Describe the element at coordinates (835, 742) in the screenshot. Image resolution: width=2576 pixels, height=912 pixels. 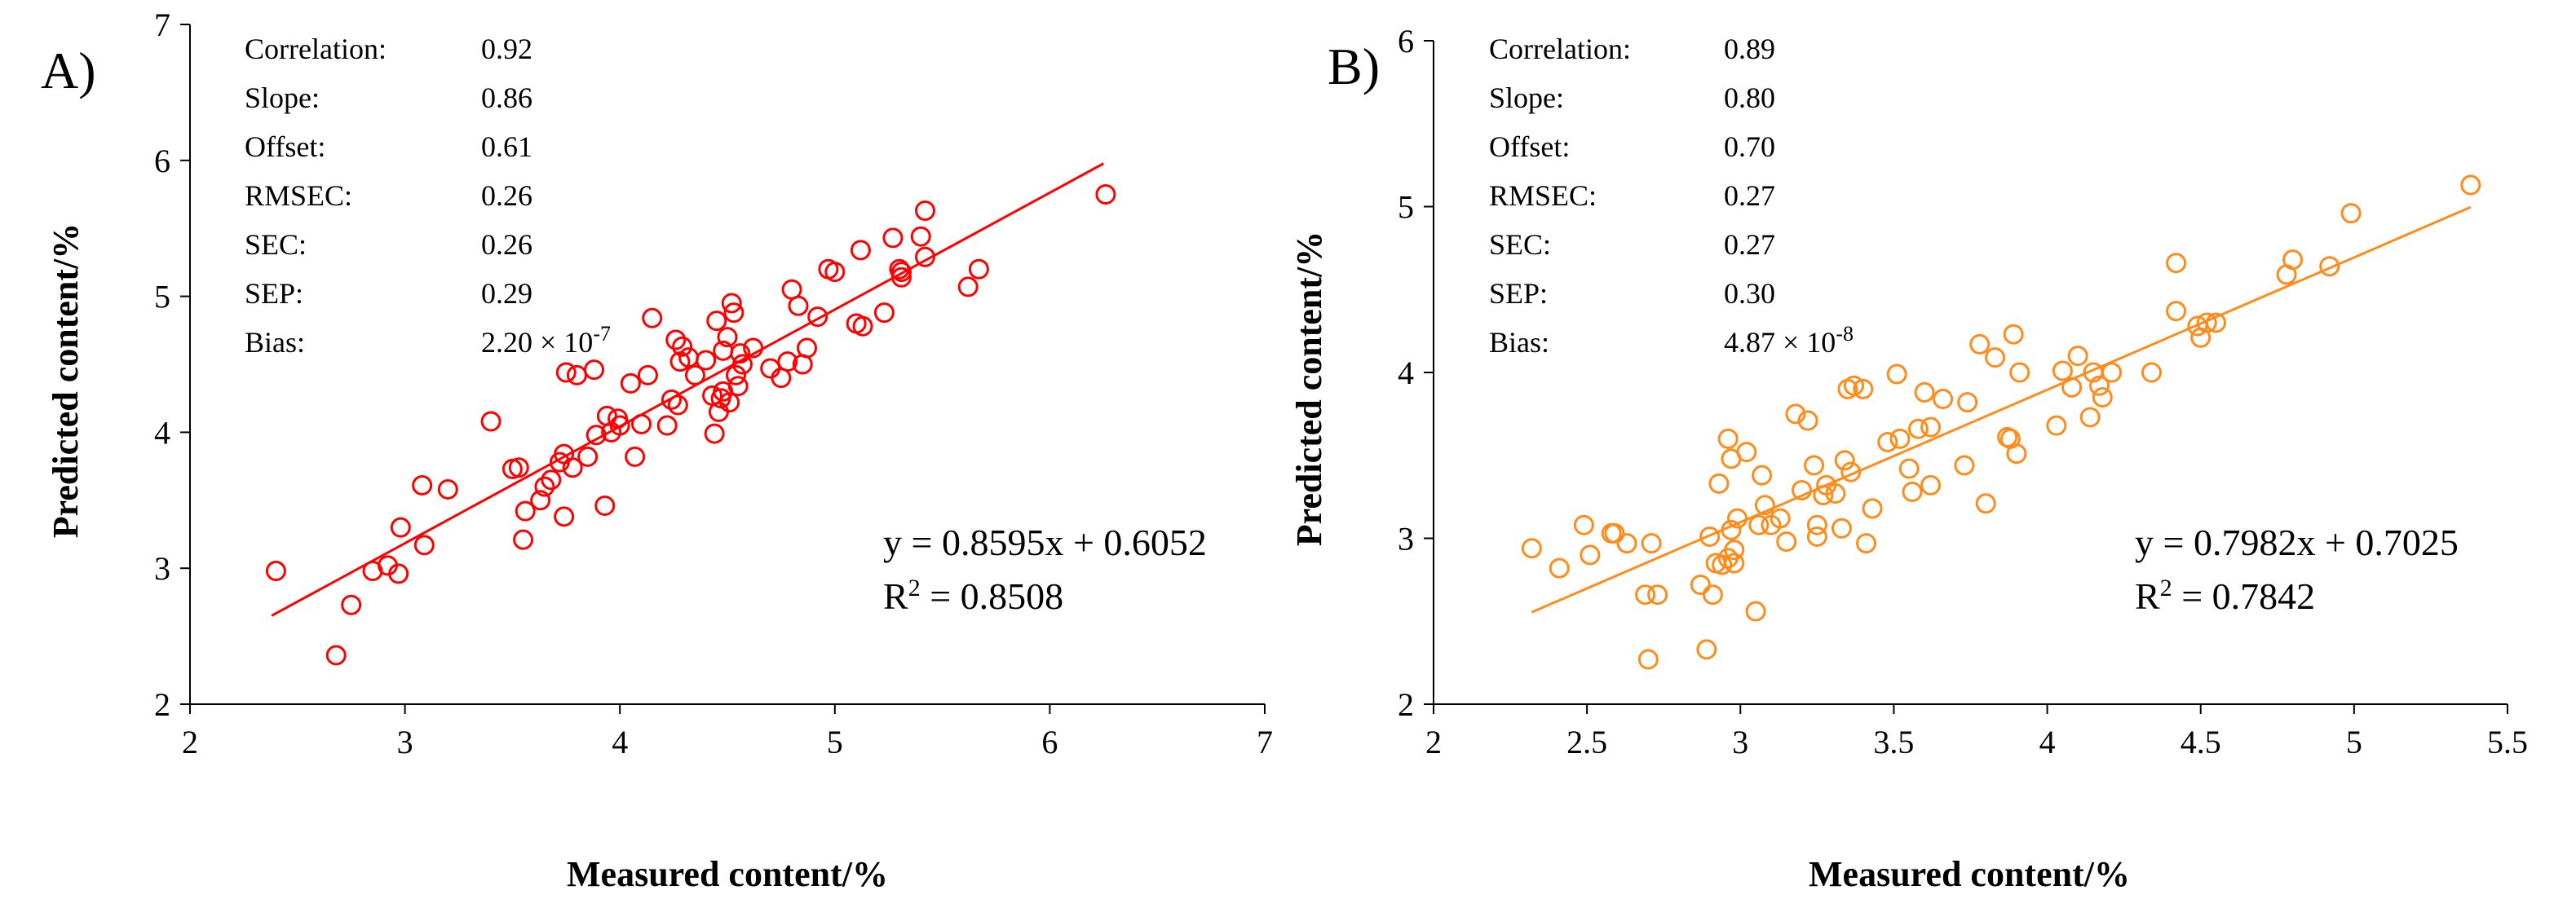
I see `x-tick-label: 5` at that location.